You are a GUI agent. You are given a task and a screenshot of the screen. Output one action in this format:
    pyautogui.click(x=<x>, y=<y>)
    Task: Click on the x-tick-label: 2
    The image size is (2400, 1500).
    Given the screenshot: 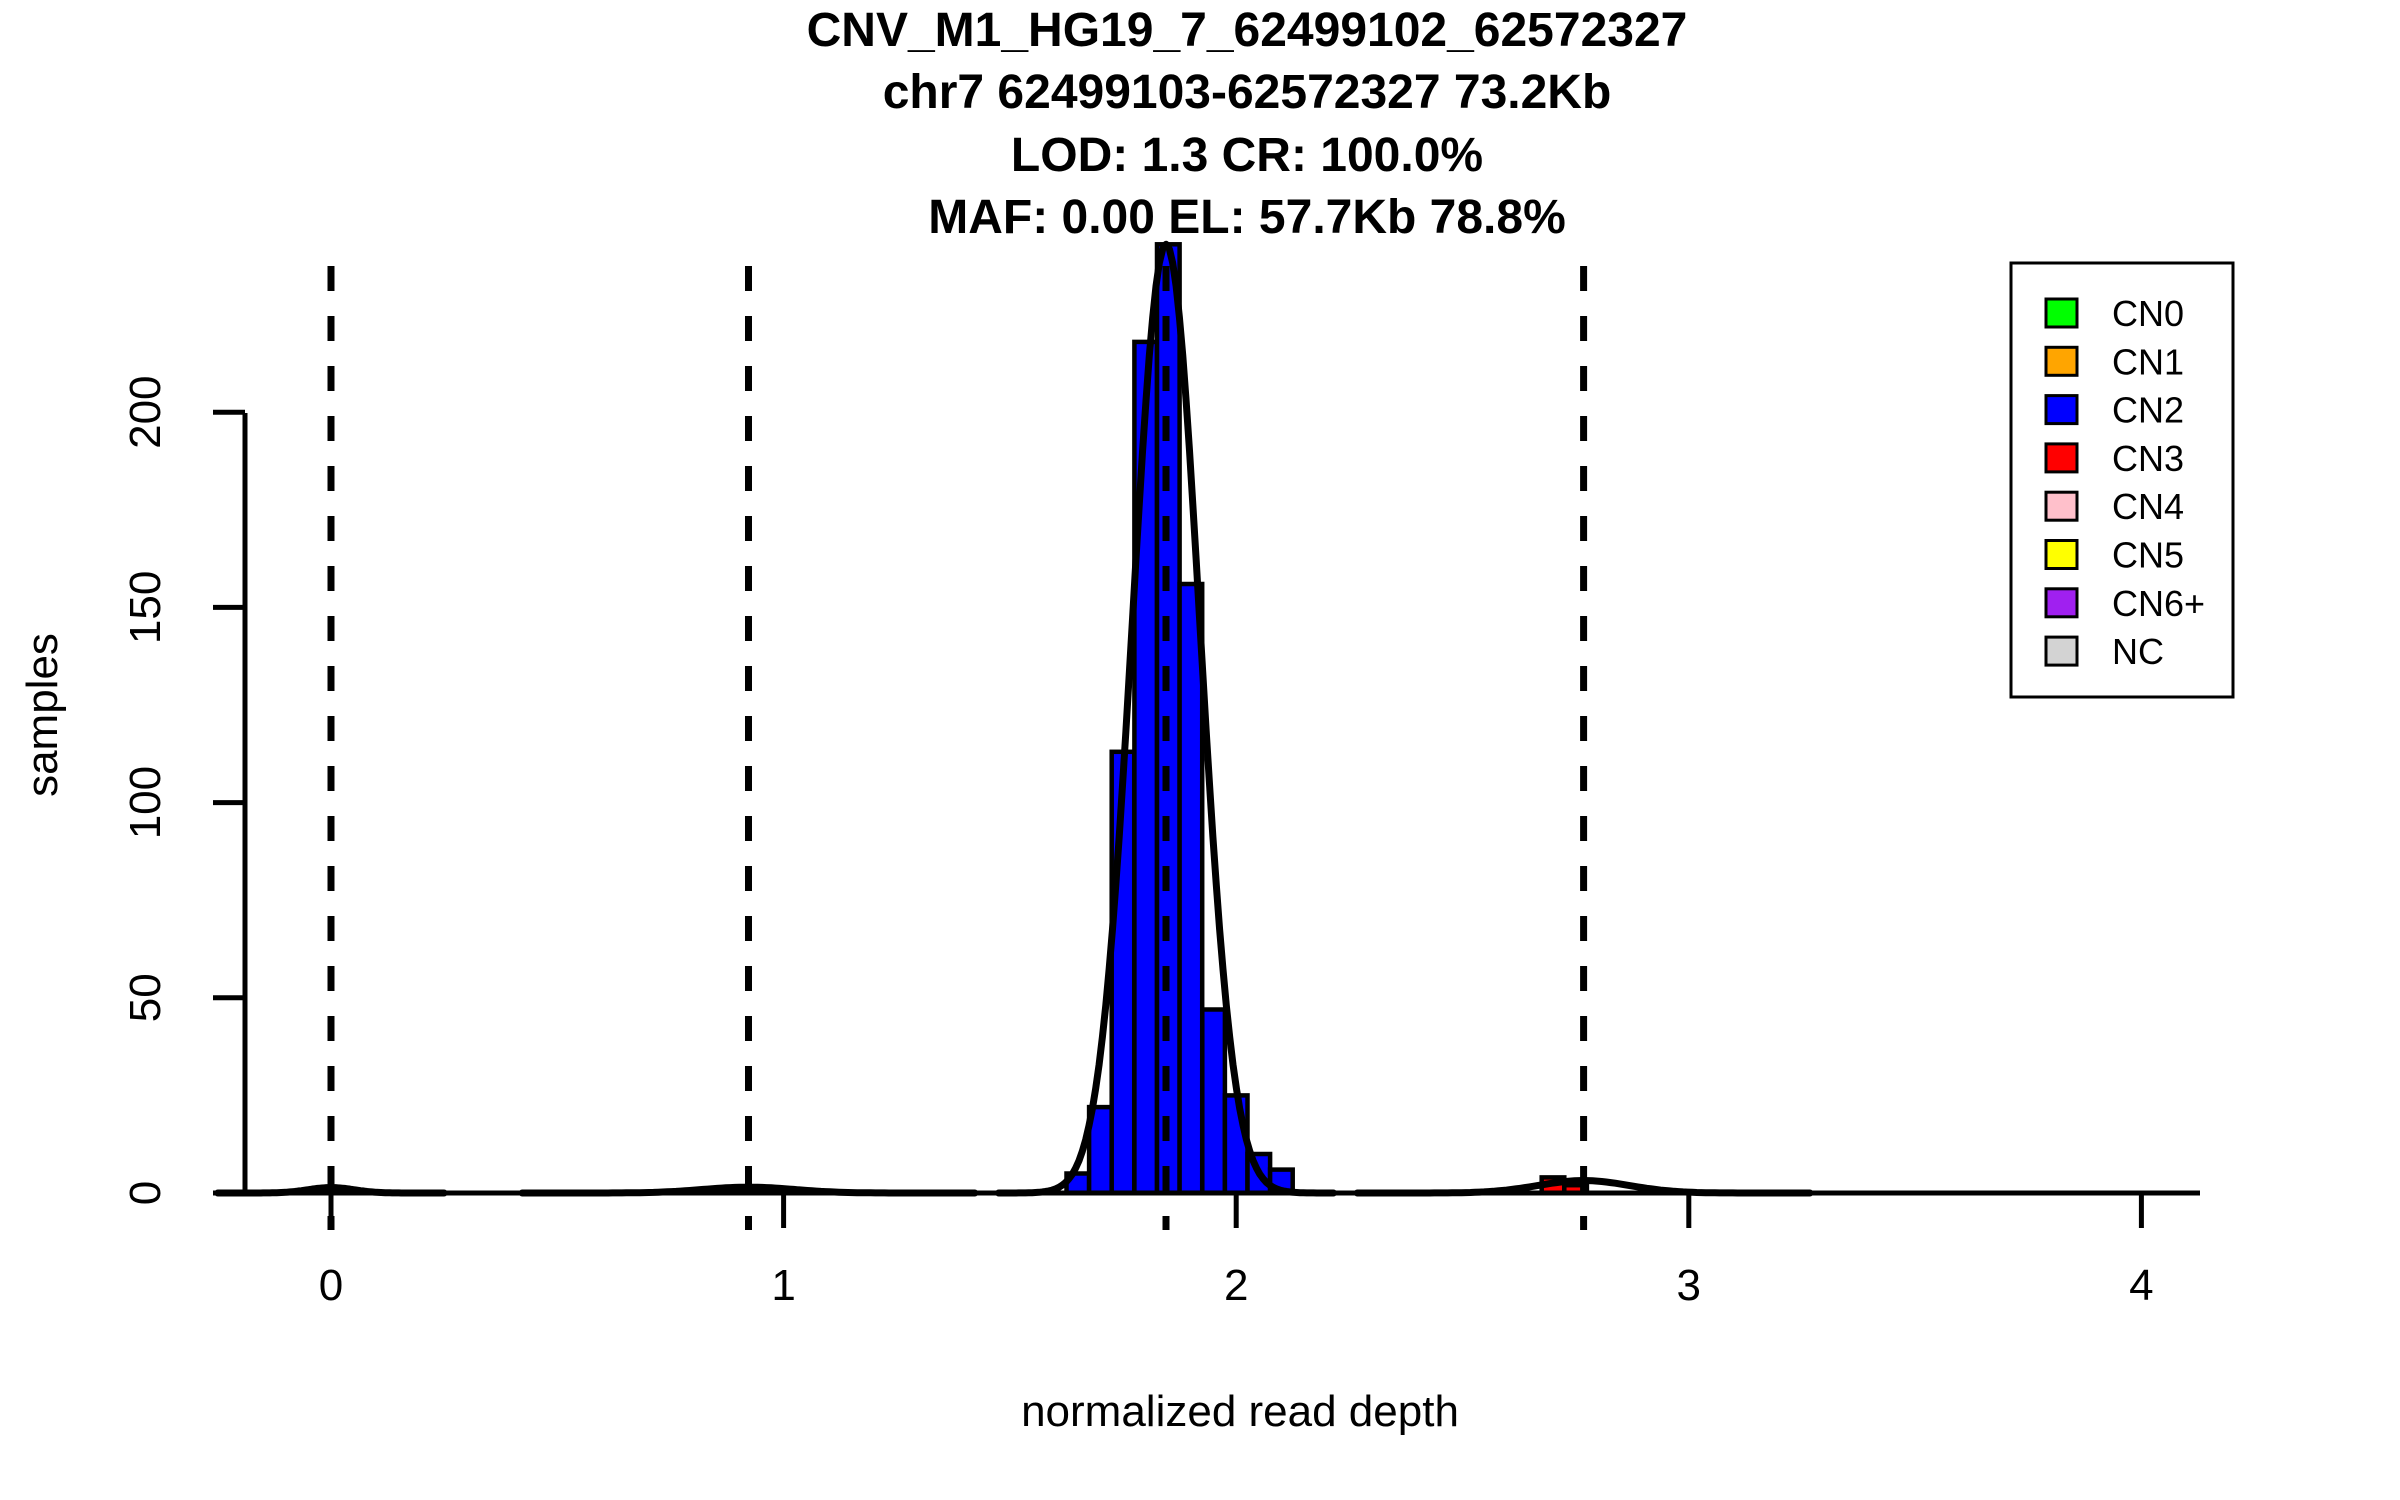 What is the action you would take?
    pyautogui.click(x=1236, y=1285)
    